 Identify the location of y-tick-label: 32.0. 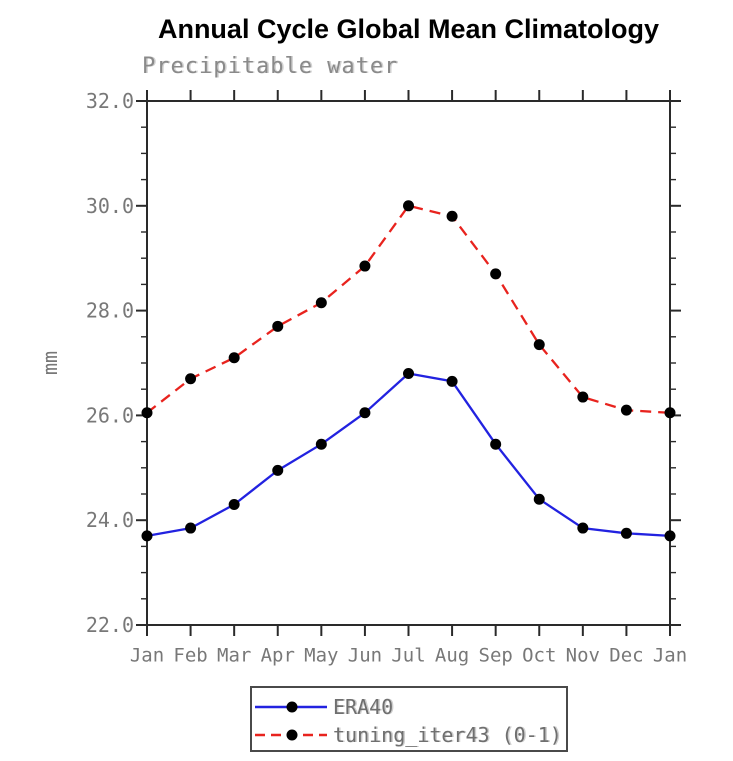
(110, 101).